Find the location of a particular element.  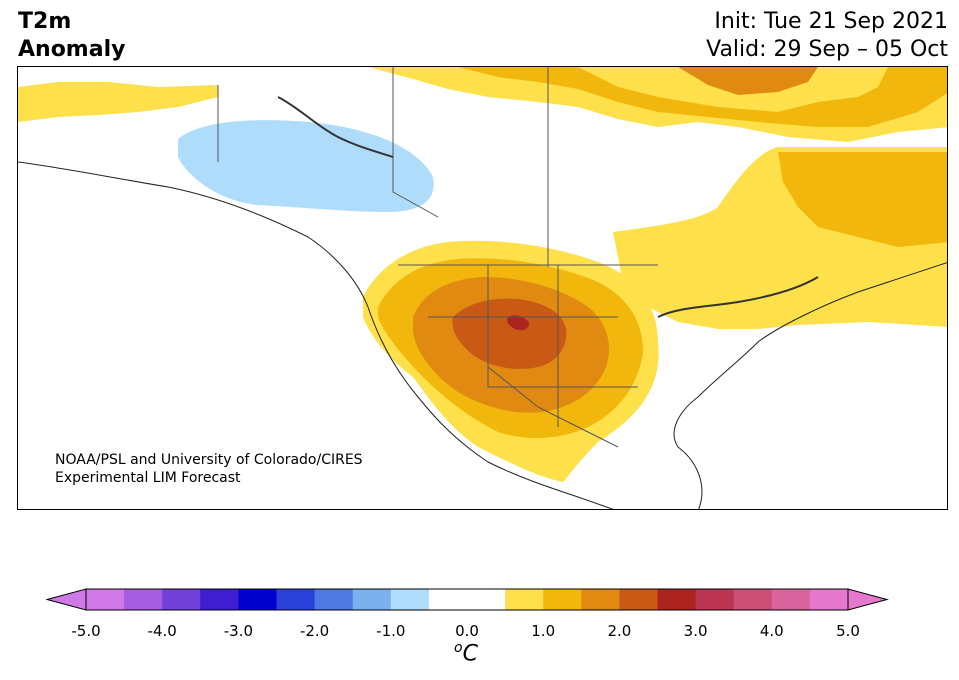

colorbar-tick-label: 4.0 is located at coordinates (771, 631).